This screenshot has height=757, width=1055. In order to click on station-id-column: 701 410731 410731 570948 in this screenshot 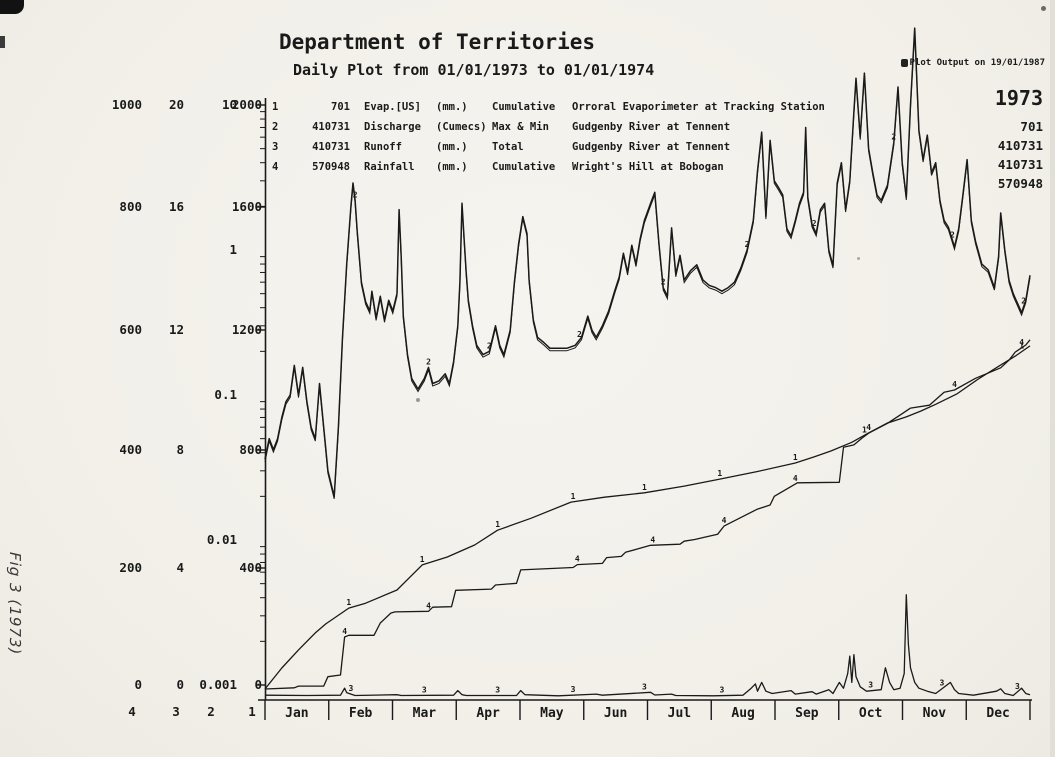, I will do `click(1020, 155)`.